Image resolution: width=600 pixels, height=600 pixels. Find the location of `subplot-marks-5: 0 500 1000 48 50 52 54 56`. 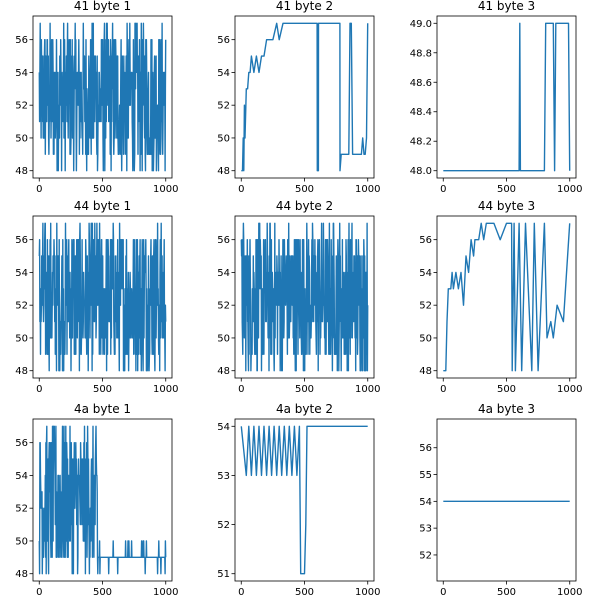

subplot-marks-5: 0 500 1000 48 50 52 54 56 is located at coordinates (500, 308).